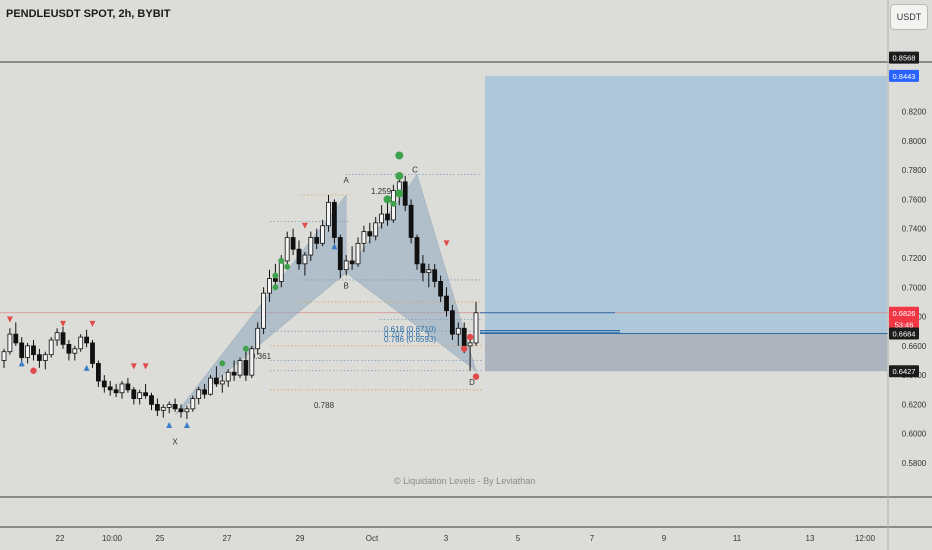 The width and height of the screenshot is (932, 550). What do you see at coordinates (160, 538) in the screenshot?
I see `x-tick-label: 25` at bounding box center [160, 538].